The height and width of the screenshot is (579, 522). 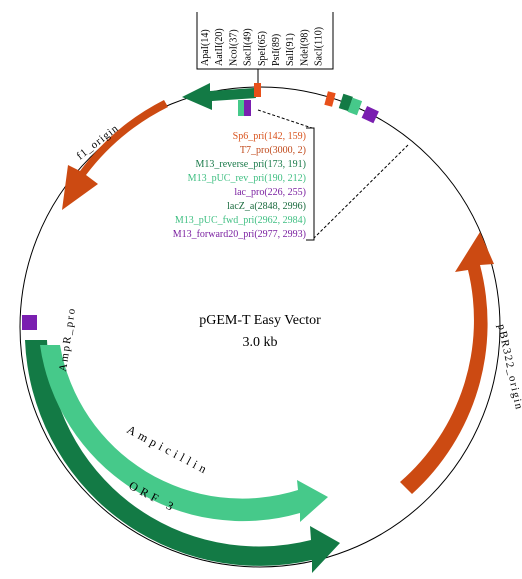 I want to click on primer-legend-item: M13_reverse_pri(173, 191), so click(x=250, y=164).